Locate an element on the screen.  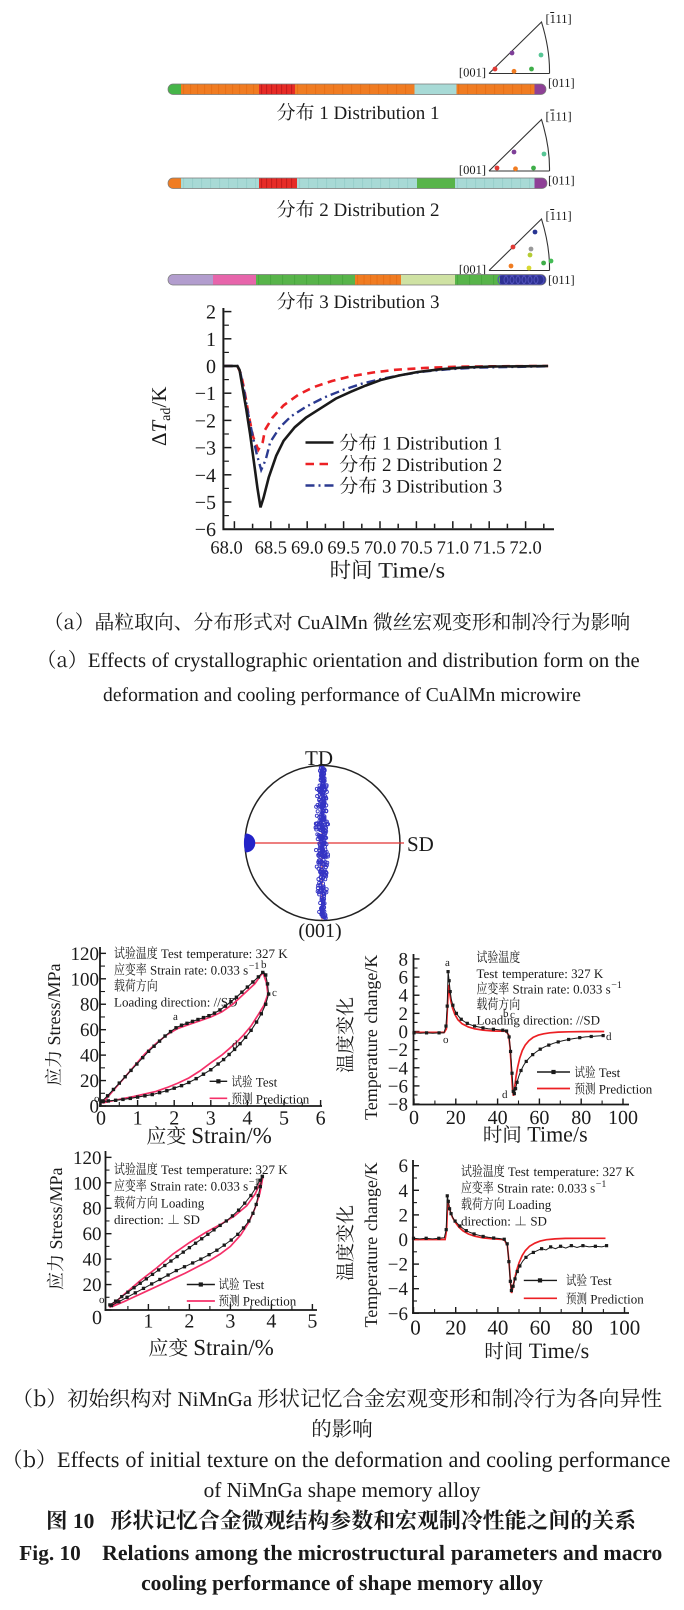
svg-text: 120 is located at coordinates (85, 954).